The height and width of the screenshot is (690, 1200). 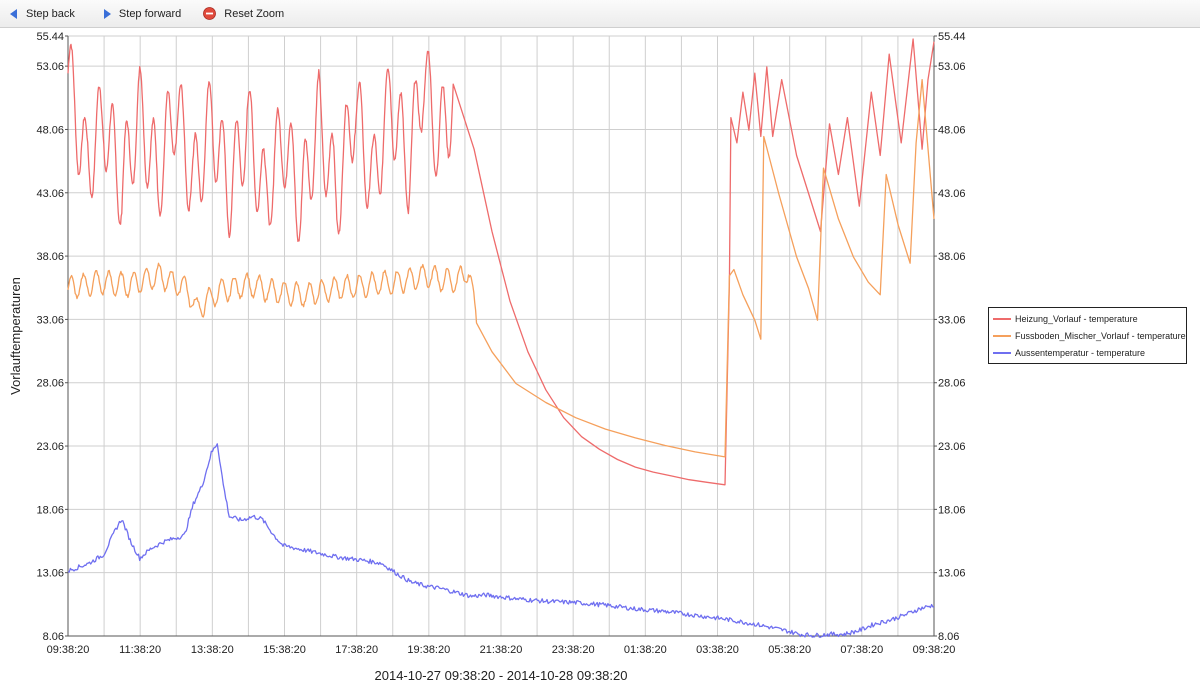 I want to click on step-forward-label: Step forward, so click(x=150, y=13).